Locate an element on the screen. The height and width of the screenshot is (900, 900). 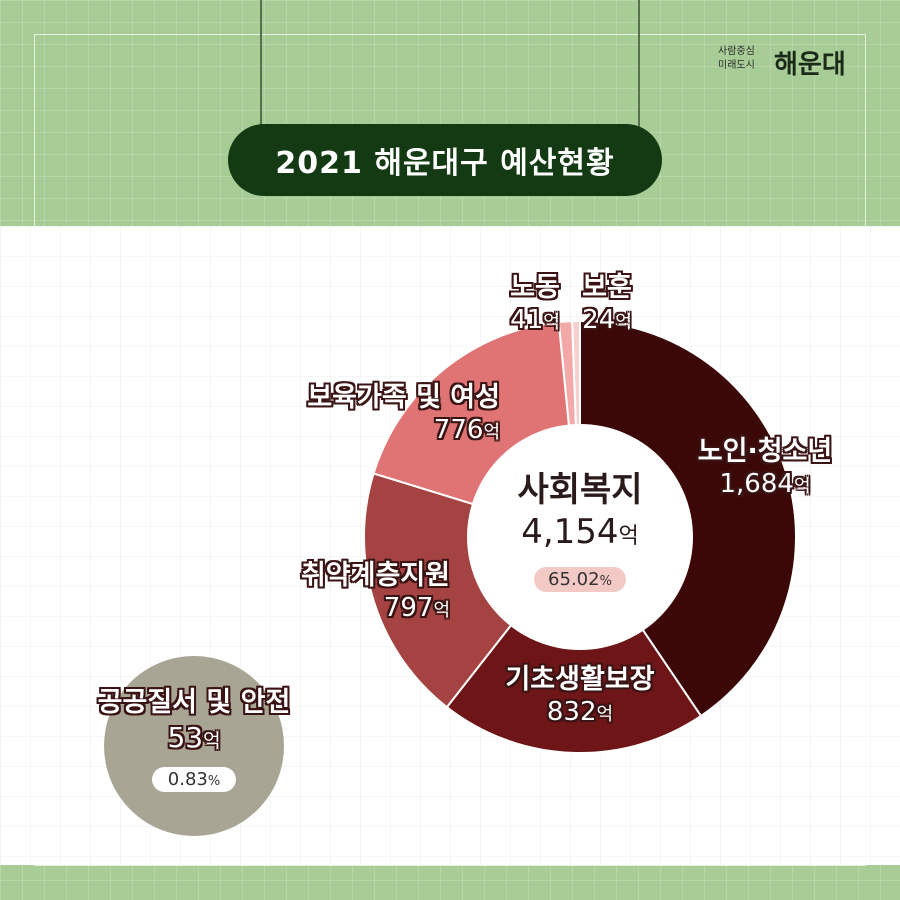
label-labor: 노동 41억 is located at coordinates (535, 305).